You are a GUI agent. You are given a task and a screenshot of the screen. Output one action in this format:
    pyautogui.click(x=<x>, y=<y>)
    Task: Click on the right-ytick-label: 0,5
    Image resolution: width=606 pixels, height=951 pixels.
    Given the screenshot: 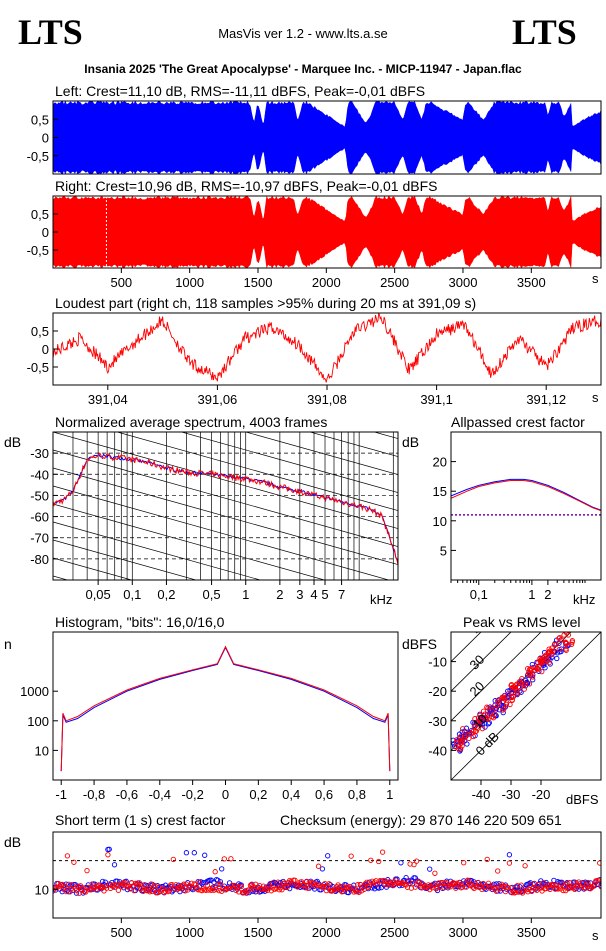 What is the action you would take?
    pyautogui.click(x=40, y=214)
    